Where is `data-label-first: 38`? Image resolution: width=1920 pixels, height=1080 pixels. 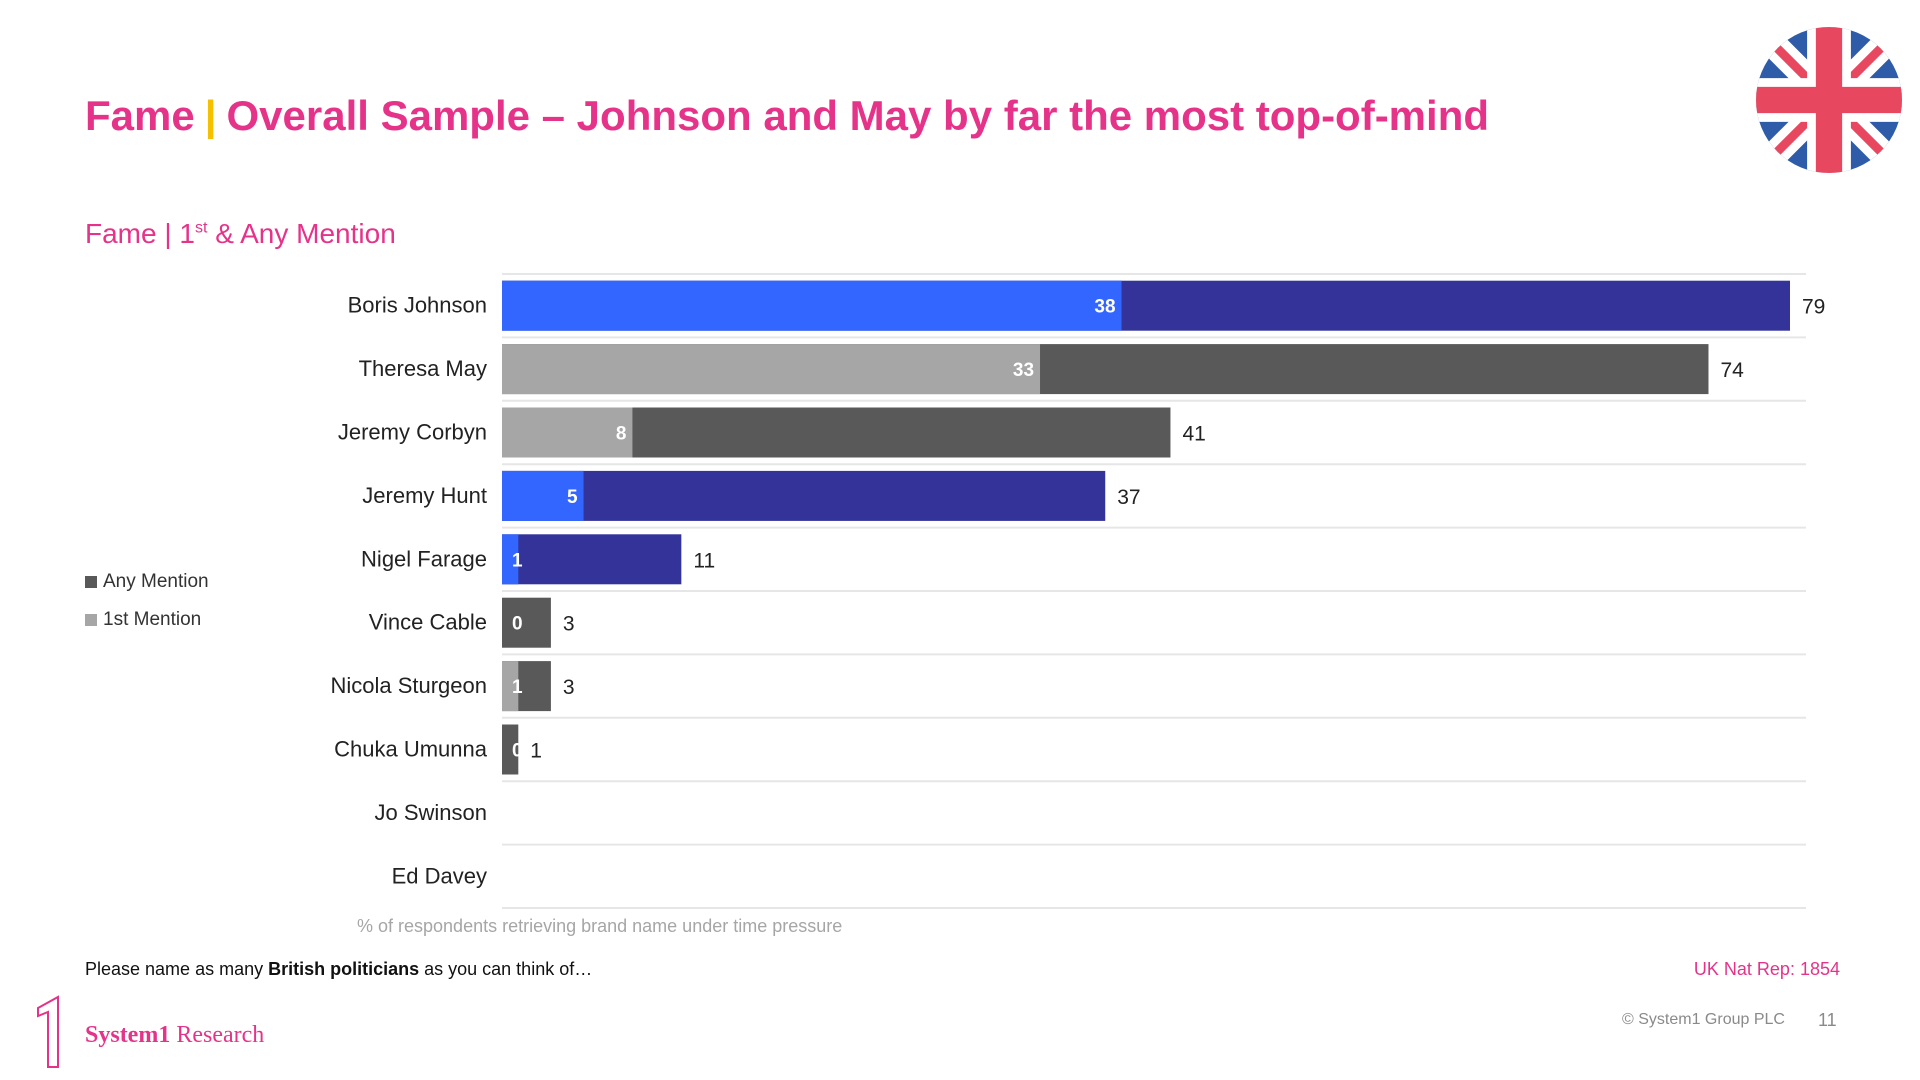 data-label-first: 38 is located at coordinates (1104, 307).